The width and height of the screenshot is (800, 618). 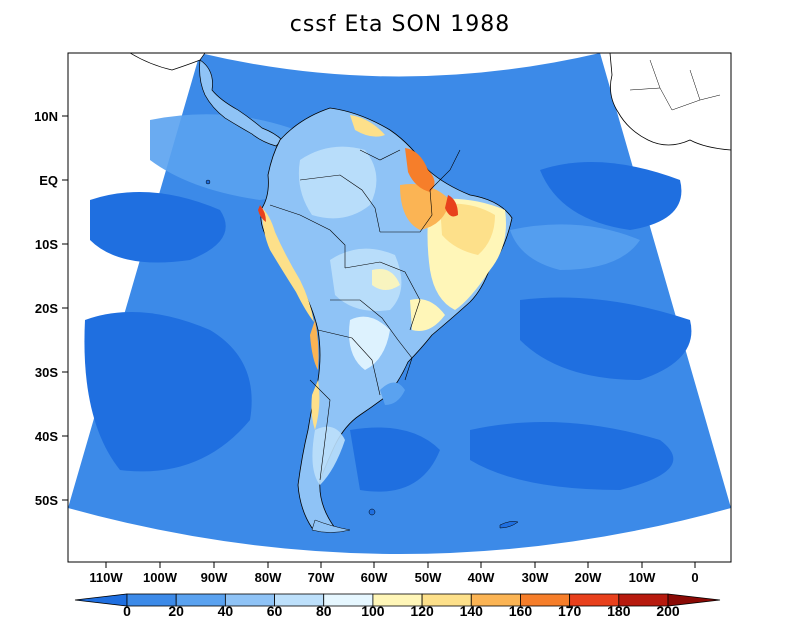 I want to click on lon-tick: 100W, so click(x=160, y=573).